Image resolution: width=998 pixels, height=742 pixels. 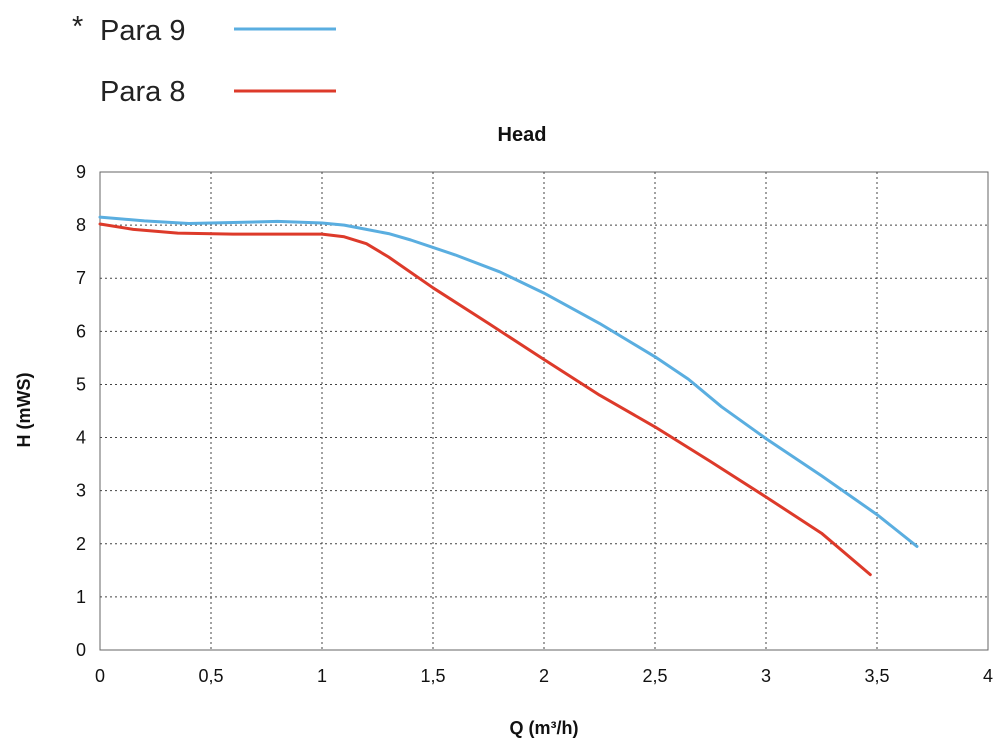 I want to click on x-axis-label: Q (m³/h), so click(x=544, y=728).